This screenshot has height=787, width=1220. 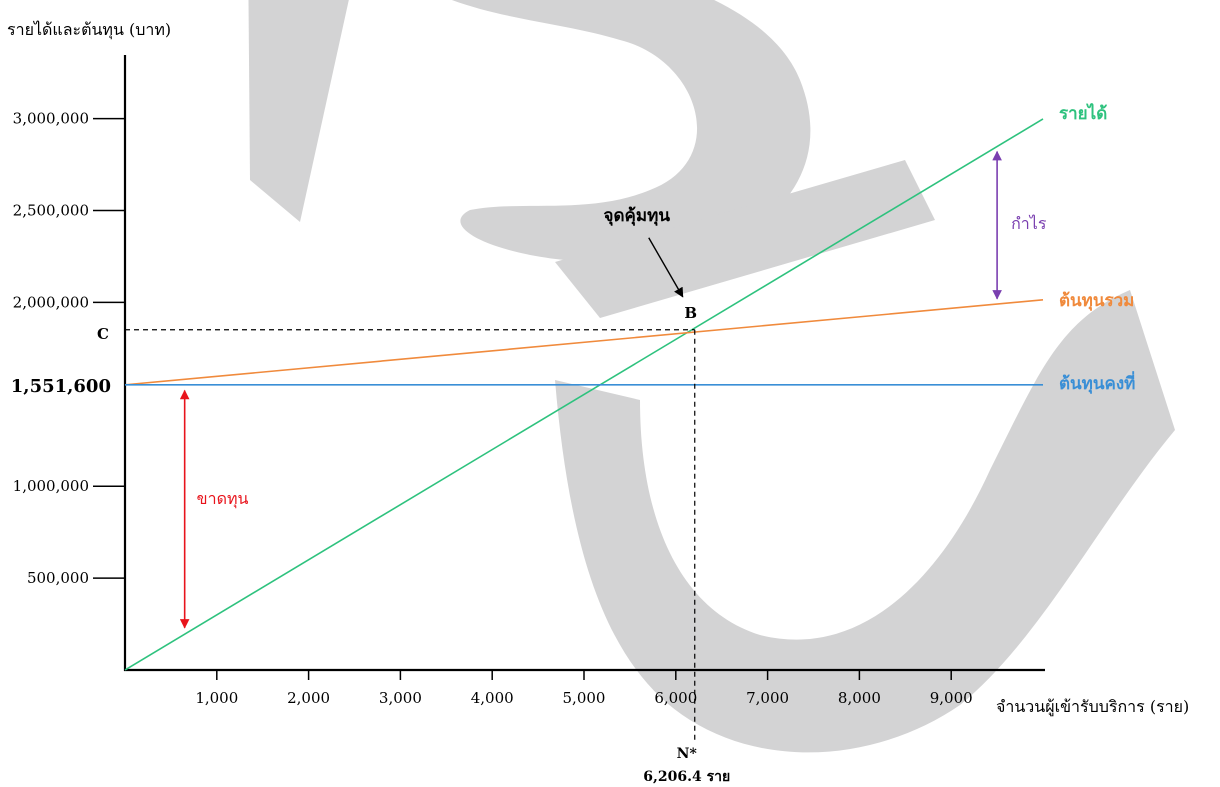 I want to click on x-tick-label: 1,000, so click(x=216, y=698).